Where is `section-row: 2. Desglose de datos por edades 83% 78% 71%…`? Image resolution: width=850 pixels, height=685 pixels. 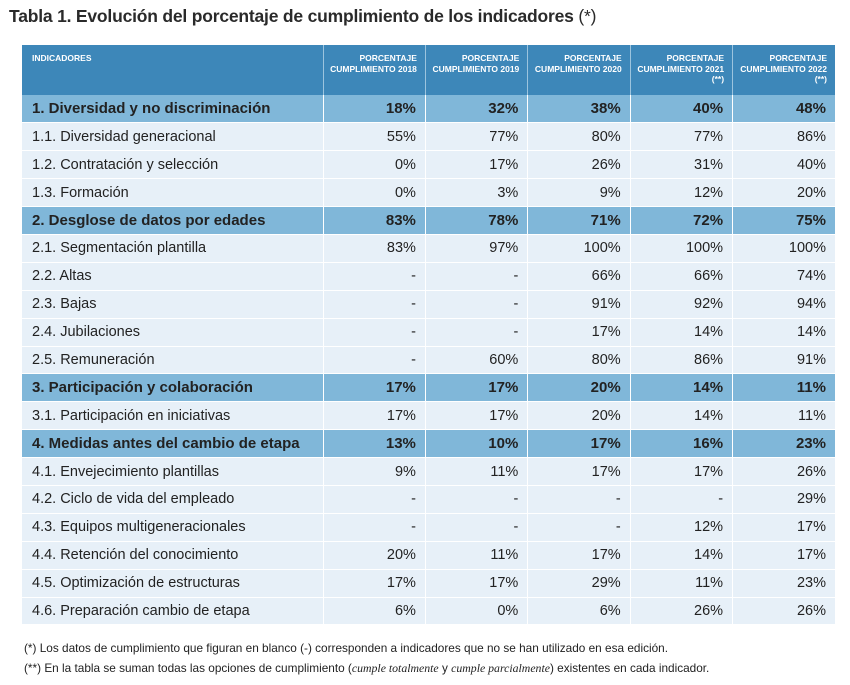 section-row: 2. Desglose de datos por edades 83% 78% 71%… is located at coordinates (428, 220).